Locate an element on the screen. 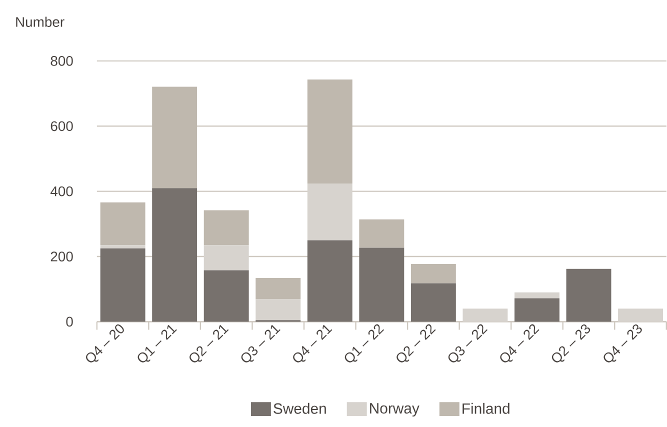  x-tick-label: Q4 – 21 is located at coordinates (312, 344).